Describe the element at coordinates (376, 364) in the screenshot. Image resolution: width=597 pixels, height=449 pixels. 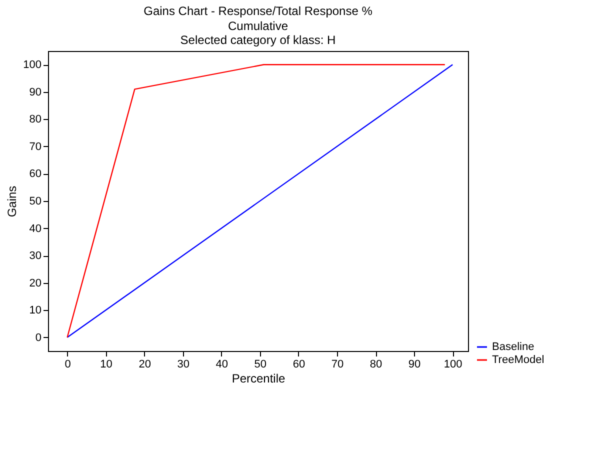
I see `x-tick-label: 80` at that location.